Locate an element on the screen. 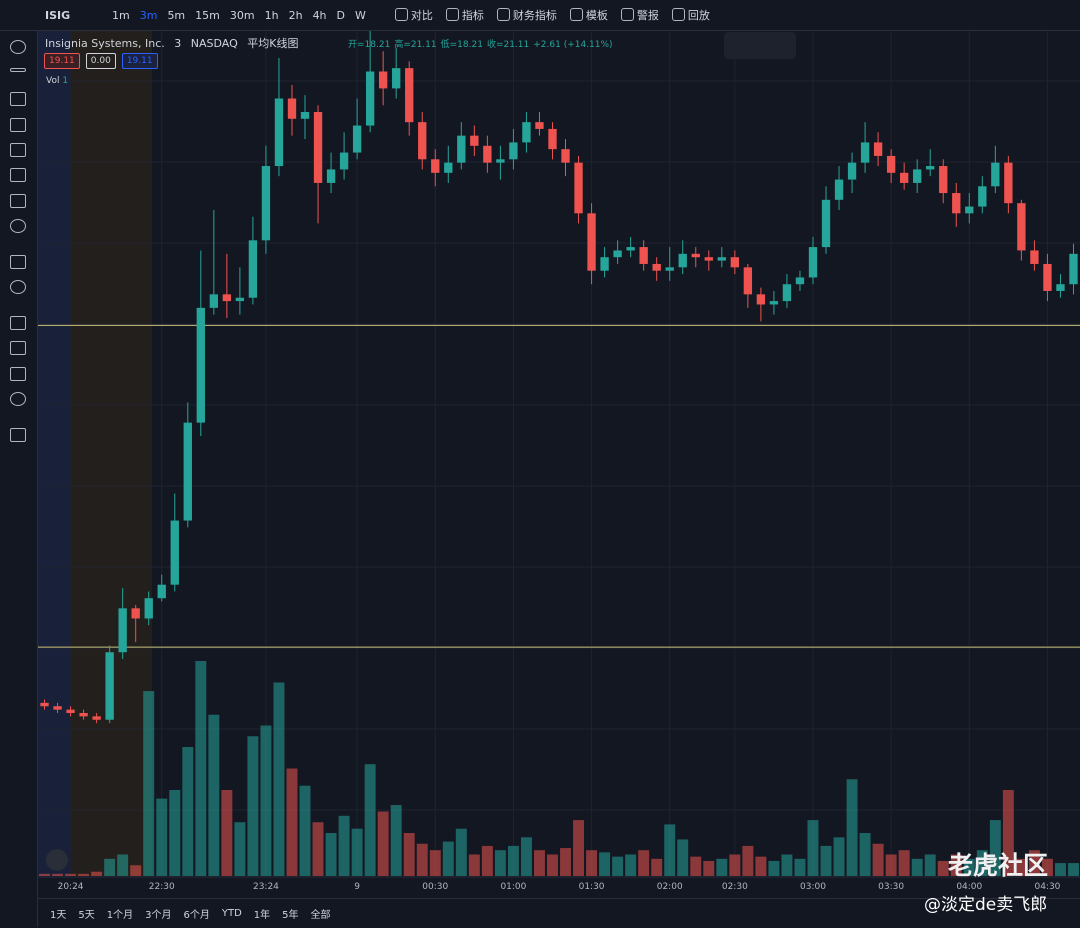 This screenshot has width=1080, height=928. trash-tool is located at coordinates (18, 435).